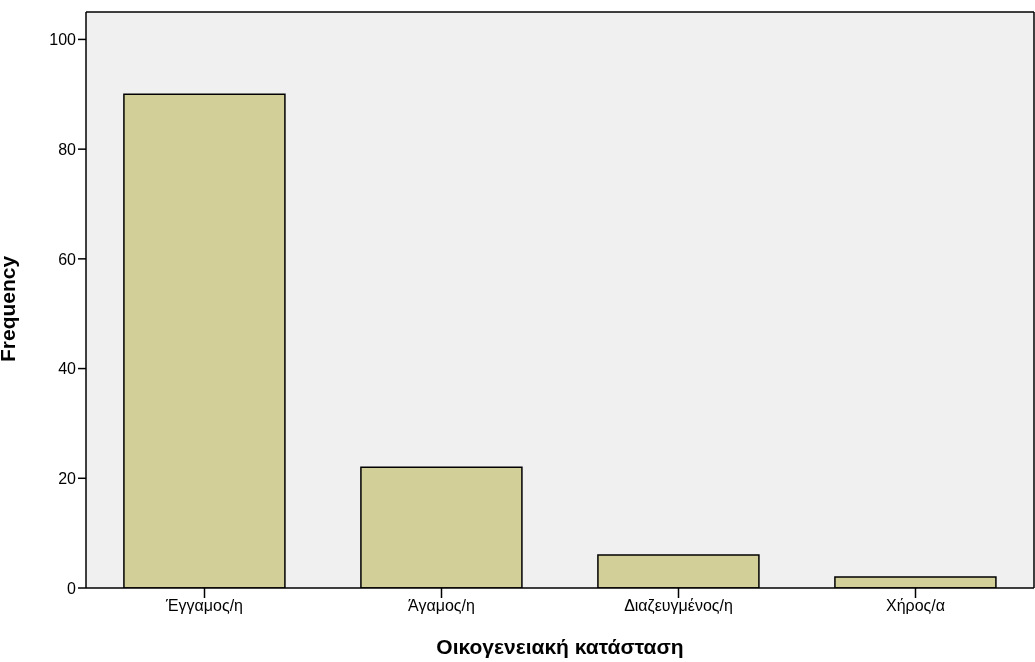  What do you see at coordinates (678, 606) in the screenshot?
I see `x-tick-label: Διαζευγμένος/η` at bounding box center [678, 606].